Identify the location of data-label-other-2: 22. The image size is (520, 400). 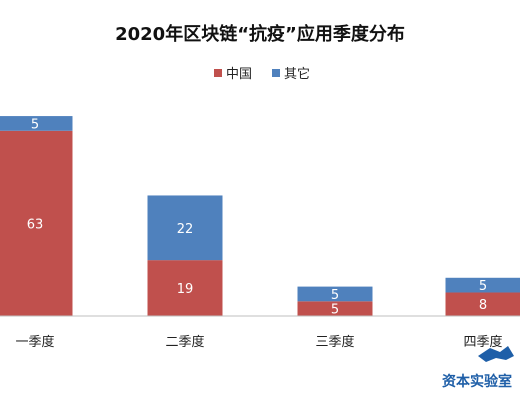
(185, 229).